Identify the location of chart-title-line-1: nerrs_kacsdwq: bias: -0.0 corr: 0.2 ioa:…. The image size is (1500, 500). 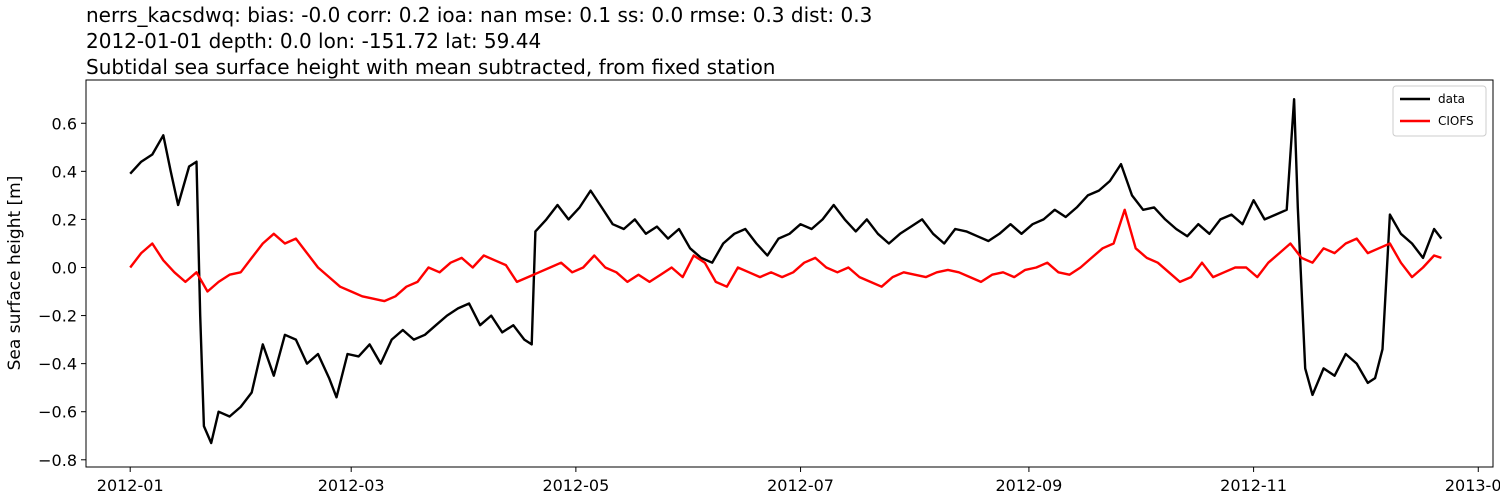
(479, 15).